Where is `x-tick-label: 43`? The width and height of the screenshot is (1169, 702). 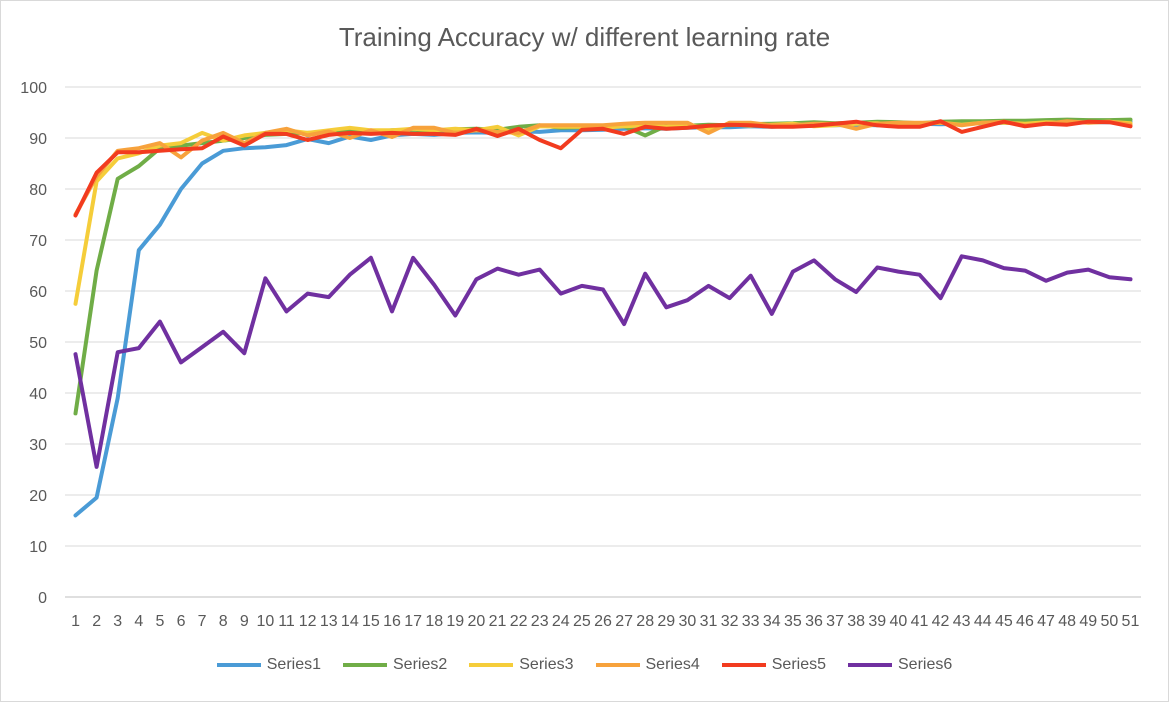 x-tick-label: 43 is located at coordinates (962, 621).